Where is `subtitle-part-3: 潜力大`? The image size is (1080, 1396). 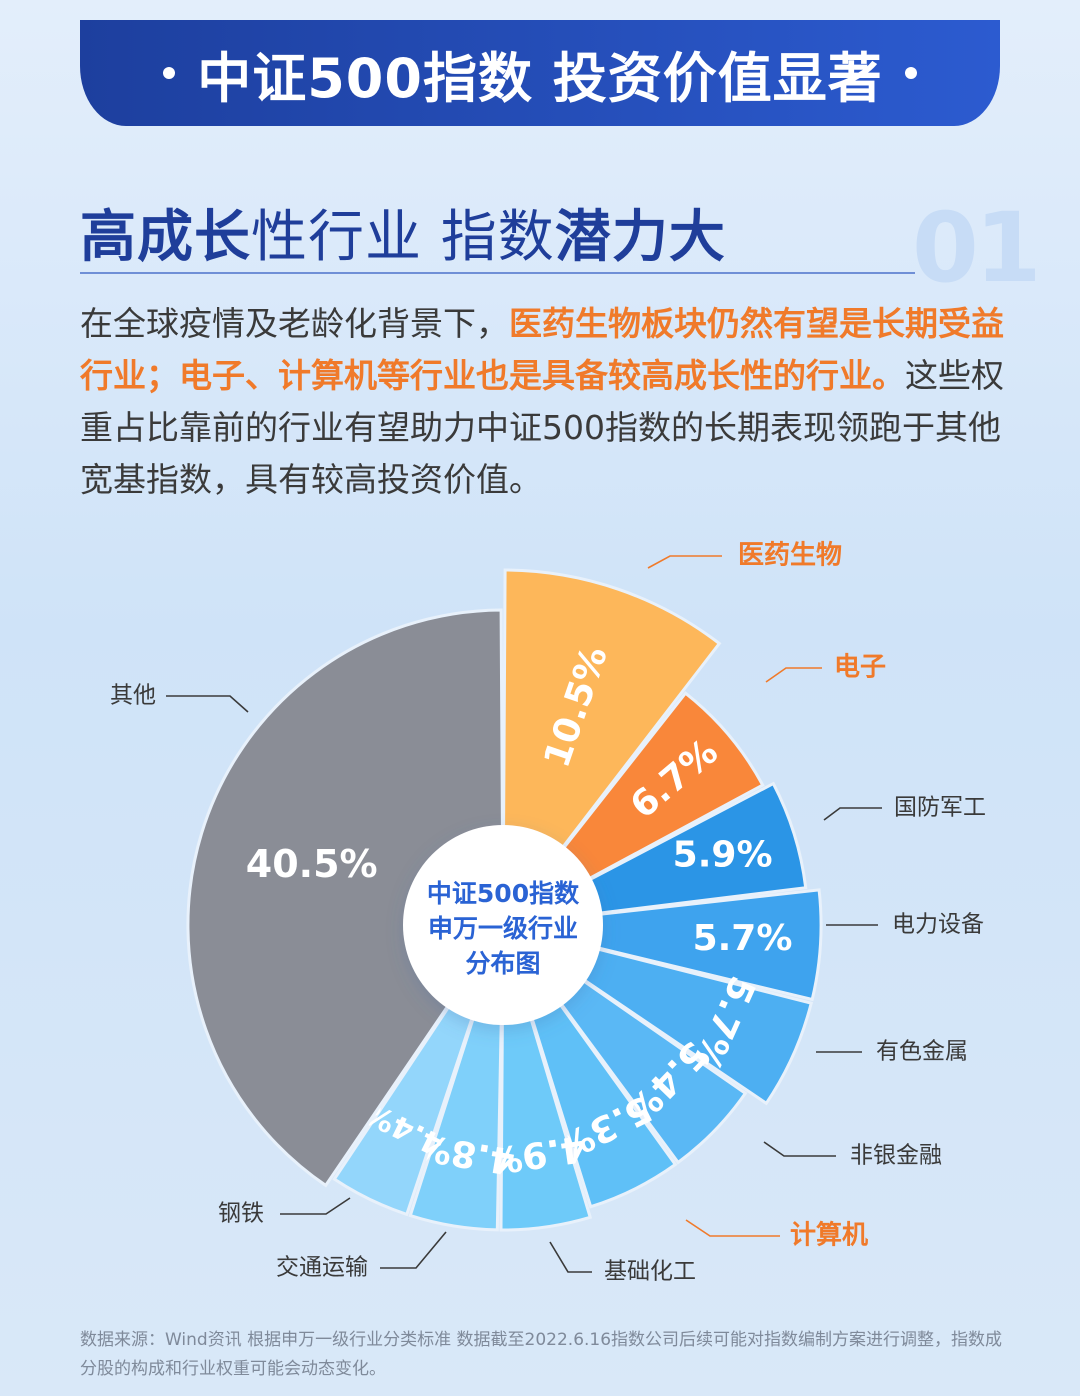
subtitle-part-3: 潜力大 is located at coordinates (640, 237).